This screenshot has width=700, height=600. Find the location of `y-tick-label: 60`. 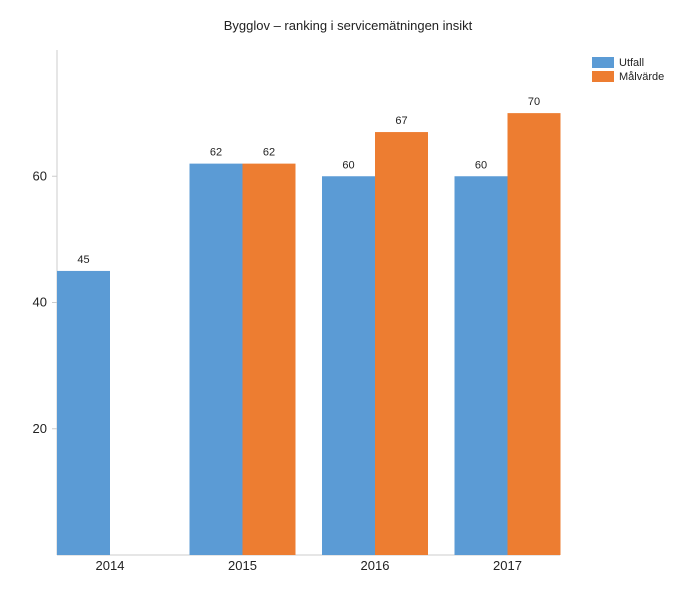

y-tick-label: 60 is located at coordinates (40, 175).